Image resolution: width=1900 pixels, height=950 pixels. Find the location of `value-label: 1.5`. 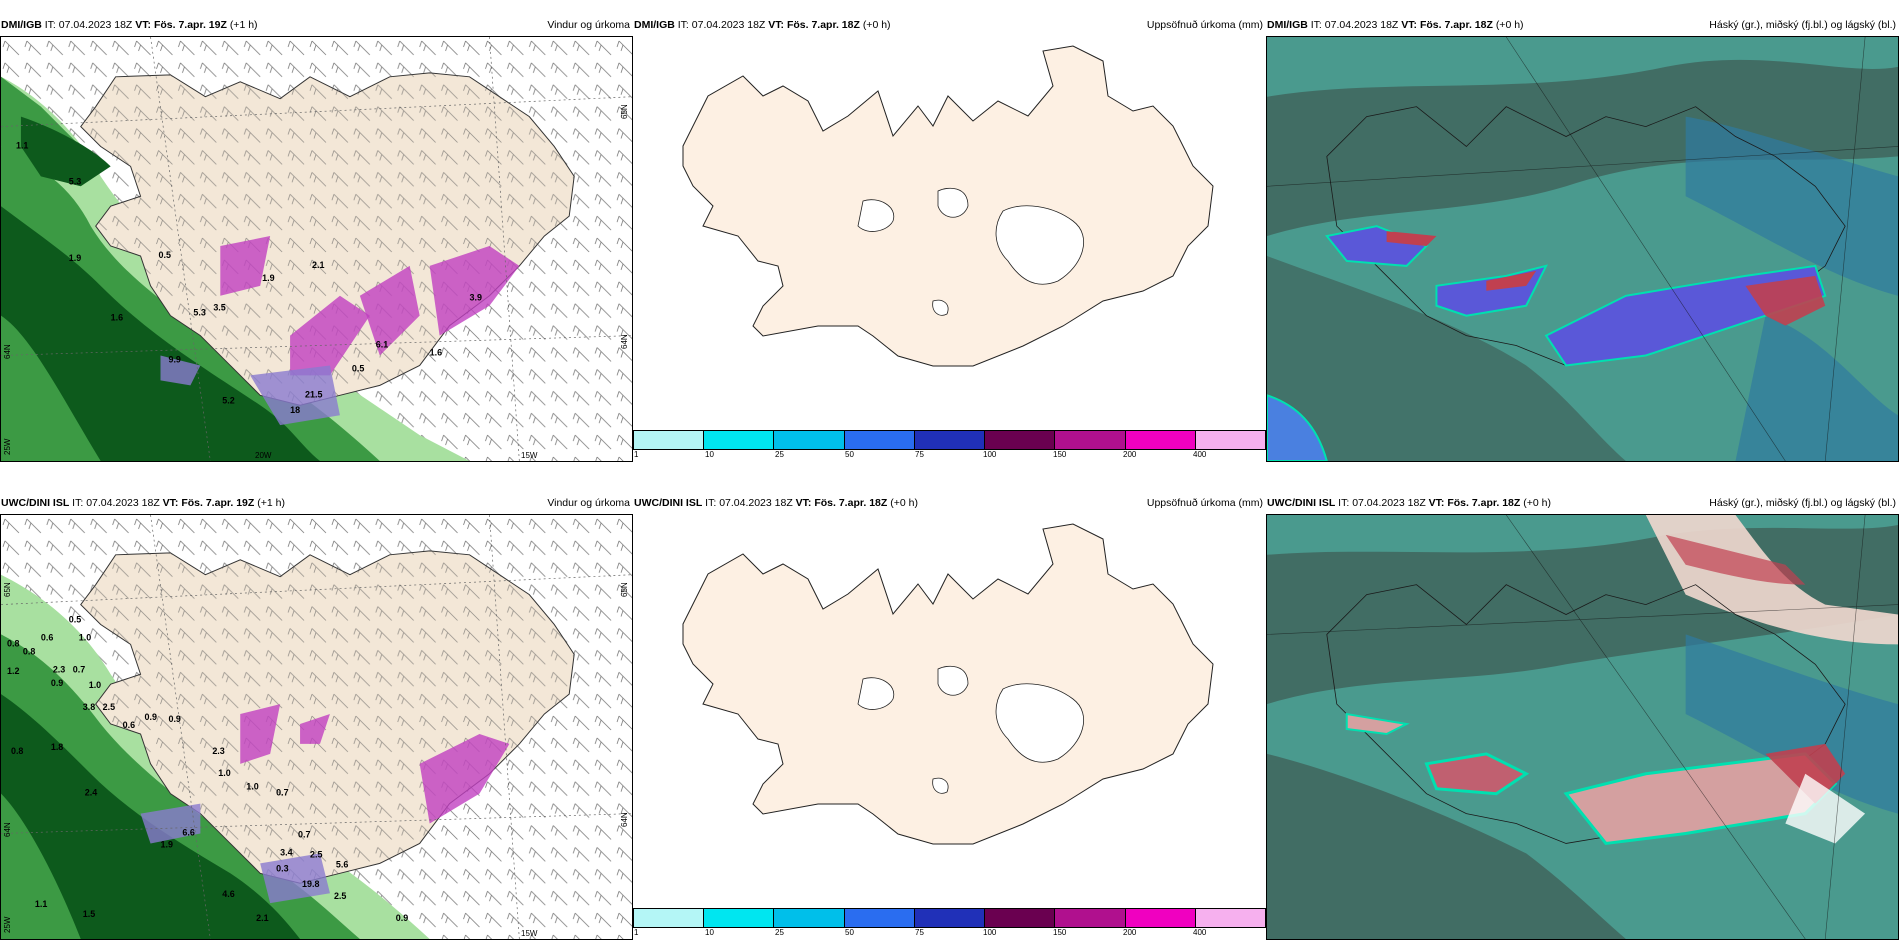

value-label: 1.5 is located at coordinates (89, 914).